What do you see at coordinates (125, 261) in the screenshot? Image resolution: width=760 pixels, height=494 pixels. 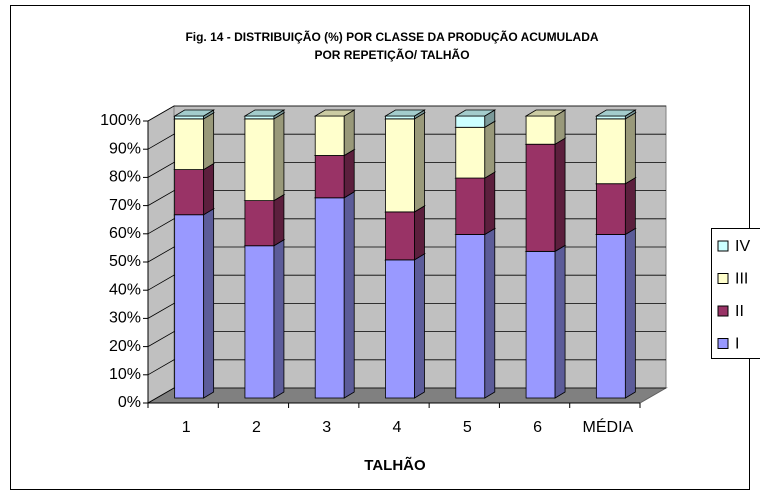 I see `y-tick-label: 50%` at bounding box center [125, 261].